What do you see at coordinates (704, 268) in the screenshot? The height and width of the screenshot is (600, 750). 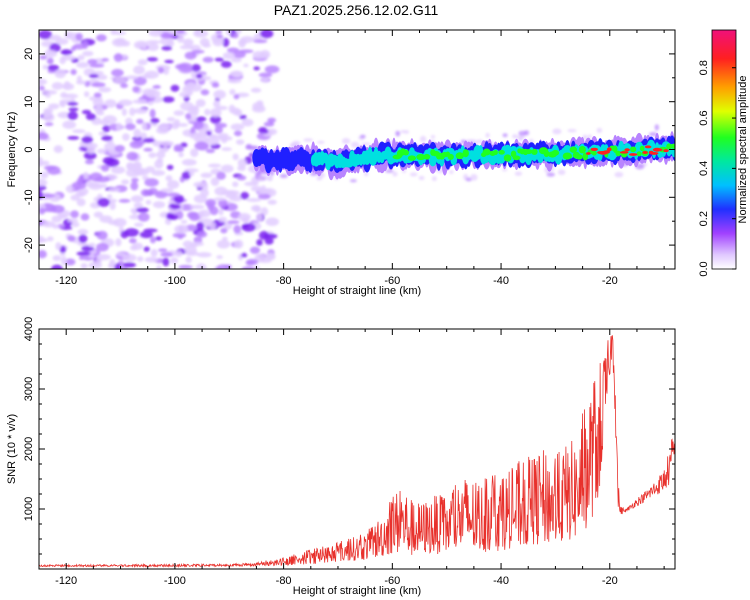 I see `colorbar-tick-label: 0.0` at bounding box center [704, 268].